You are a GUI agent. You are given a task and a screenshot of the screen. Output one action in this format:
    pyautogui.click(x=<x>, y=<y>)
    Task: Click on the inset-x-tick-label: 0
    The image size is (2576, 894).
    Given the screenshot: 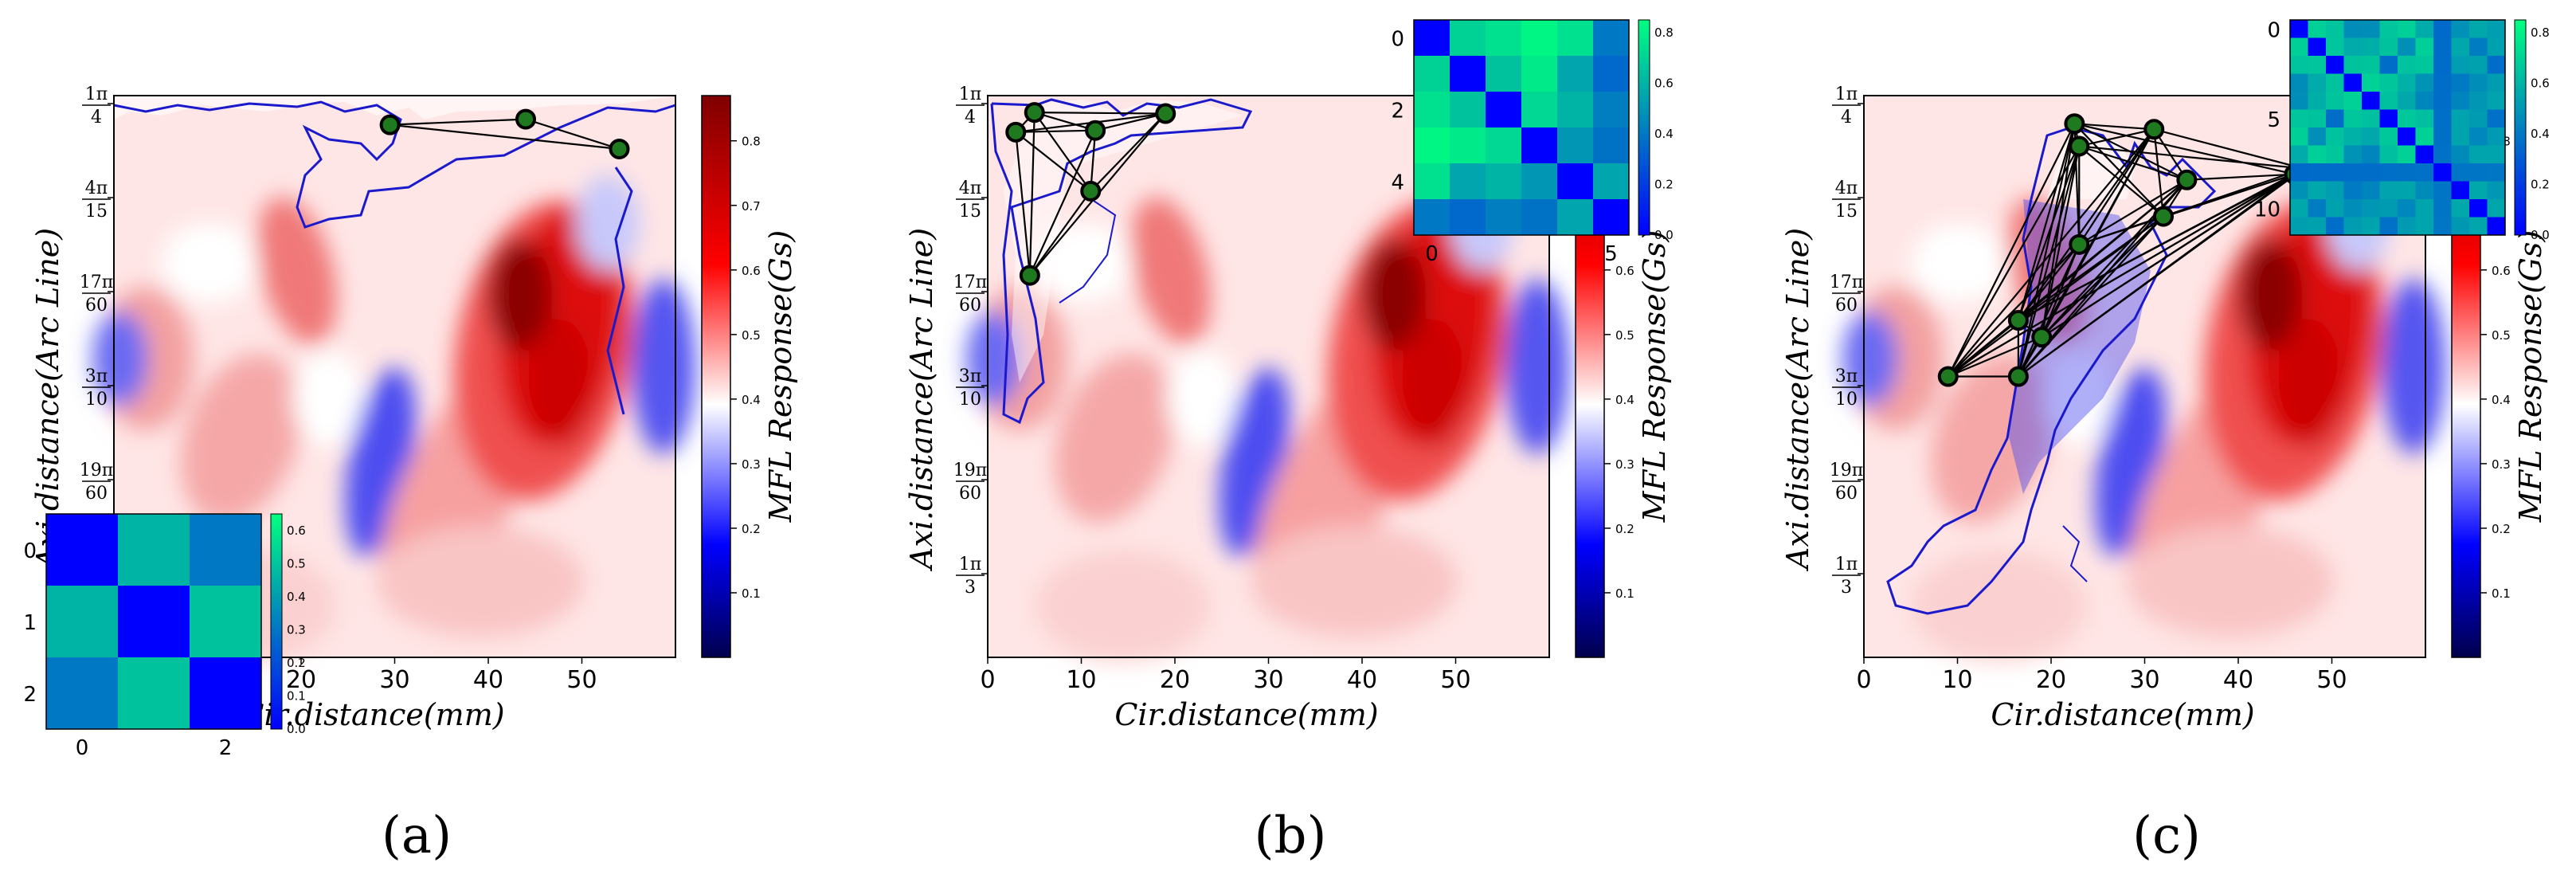 What is the action you would take?
    pyautogui.click(x=82, y=748)
    